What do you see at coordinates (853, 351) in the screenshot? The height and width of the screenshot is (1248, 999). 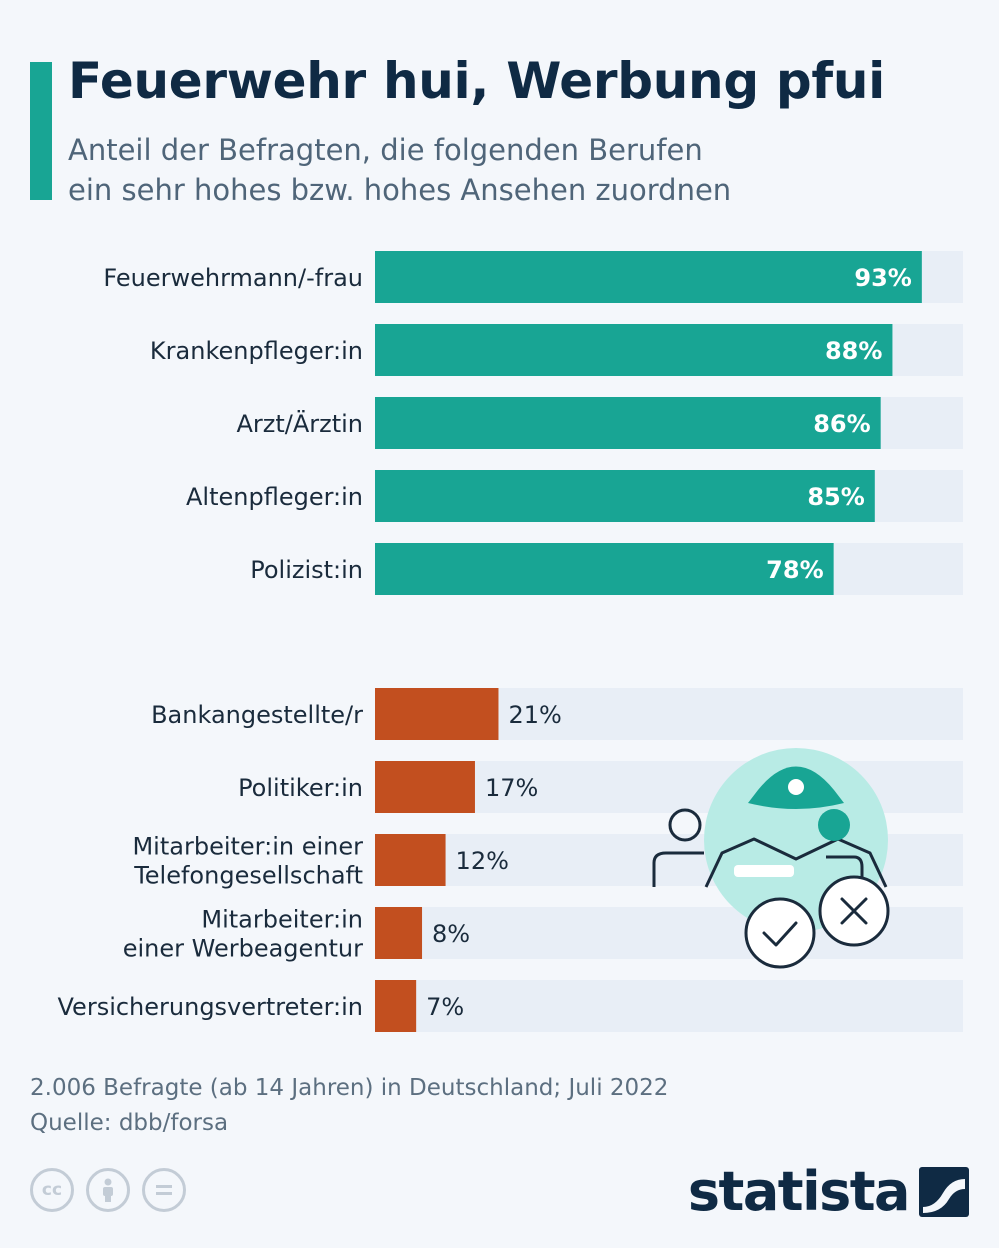 I see `bar-value-label: 88%` at bounding box center [853, 351].